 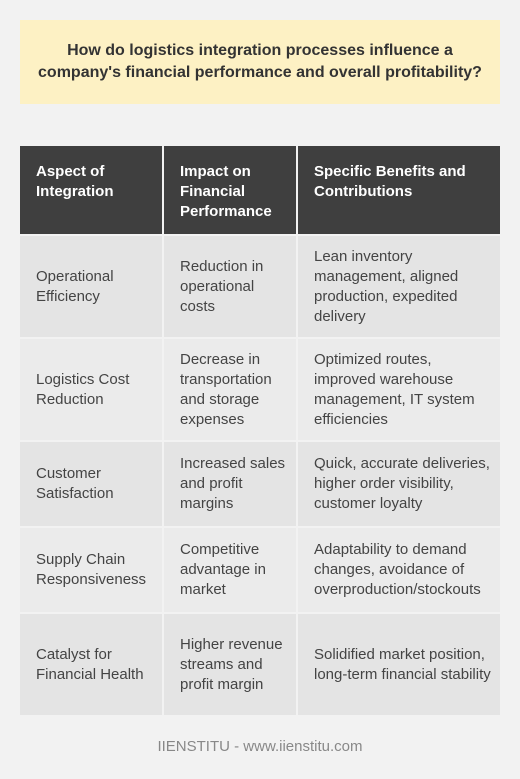 What do you see at coordinates (222, 286) in the screenshot?
I see `impact-text: Reduction in operational costs` at bounding box center [222, 286].